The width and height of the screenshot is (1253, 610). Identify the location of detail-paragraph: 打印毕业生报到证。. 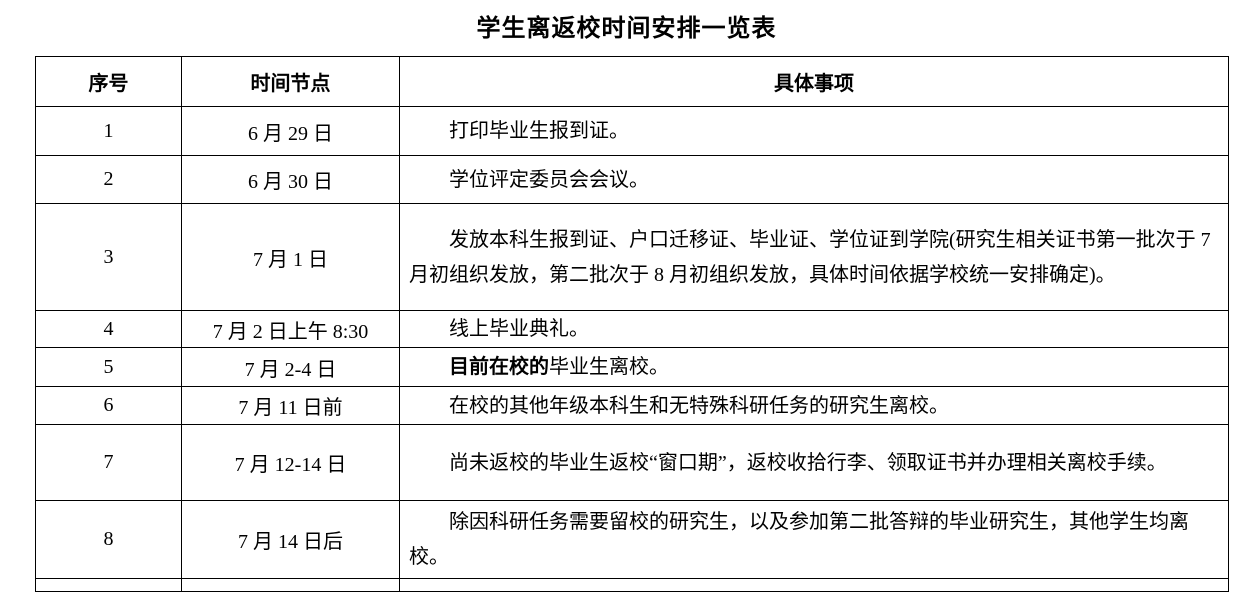
(814, 131).